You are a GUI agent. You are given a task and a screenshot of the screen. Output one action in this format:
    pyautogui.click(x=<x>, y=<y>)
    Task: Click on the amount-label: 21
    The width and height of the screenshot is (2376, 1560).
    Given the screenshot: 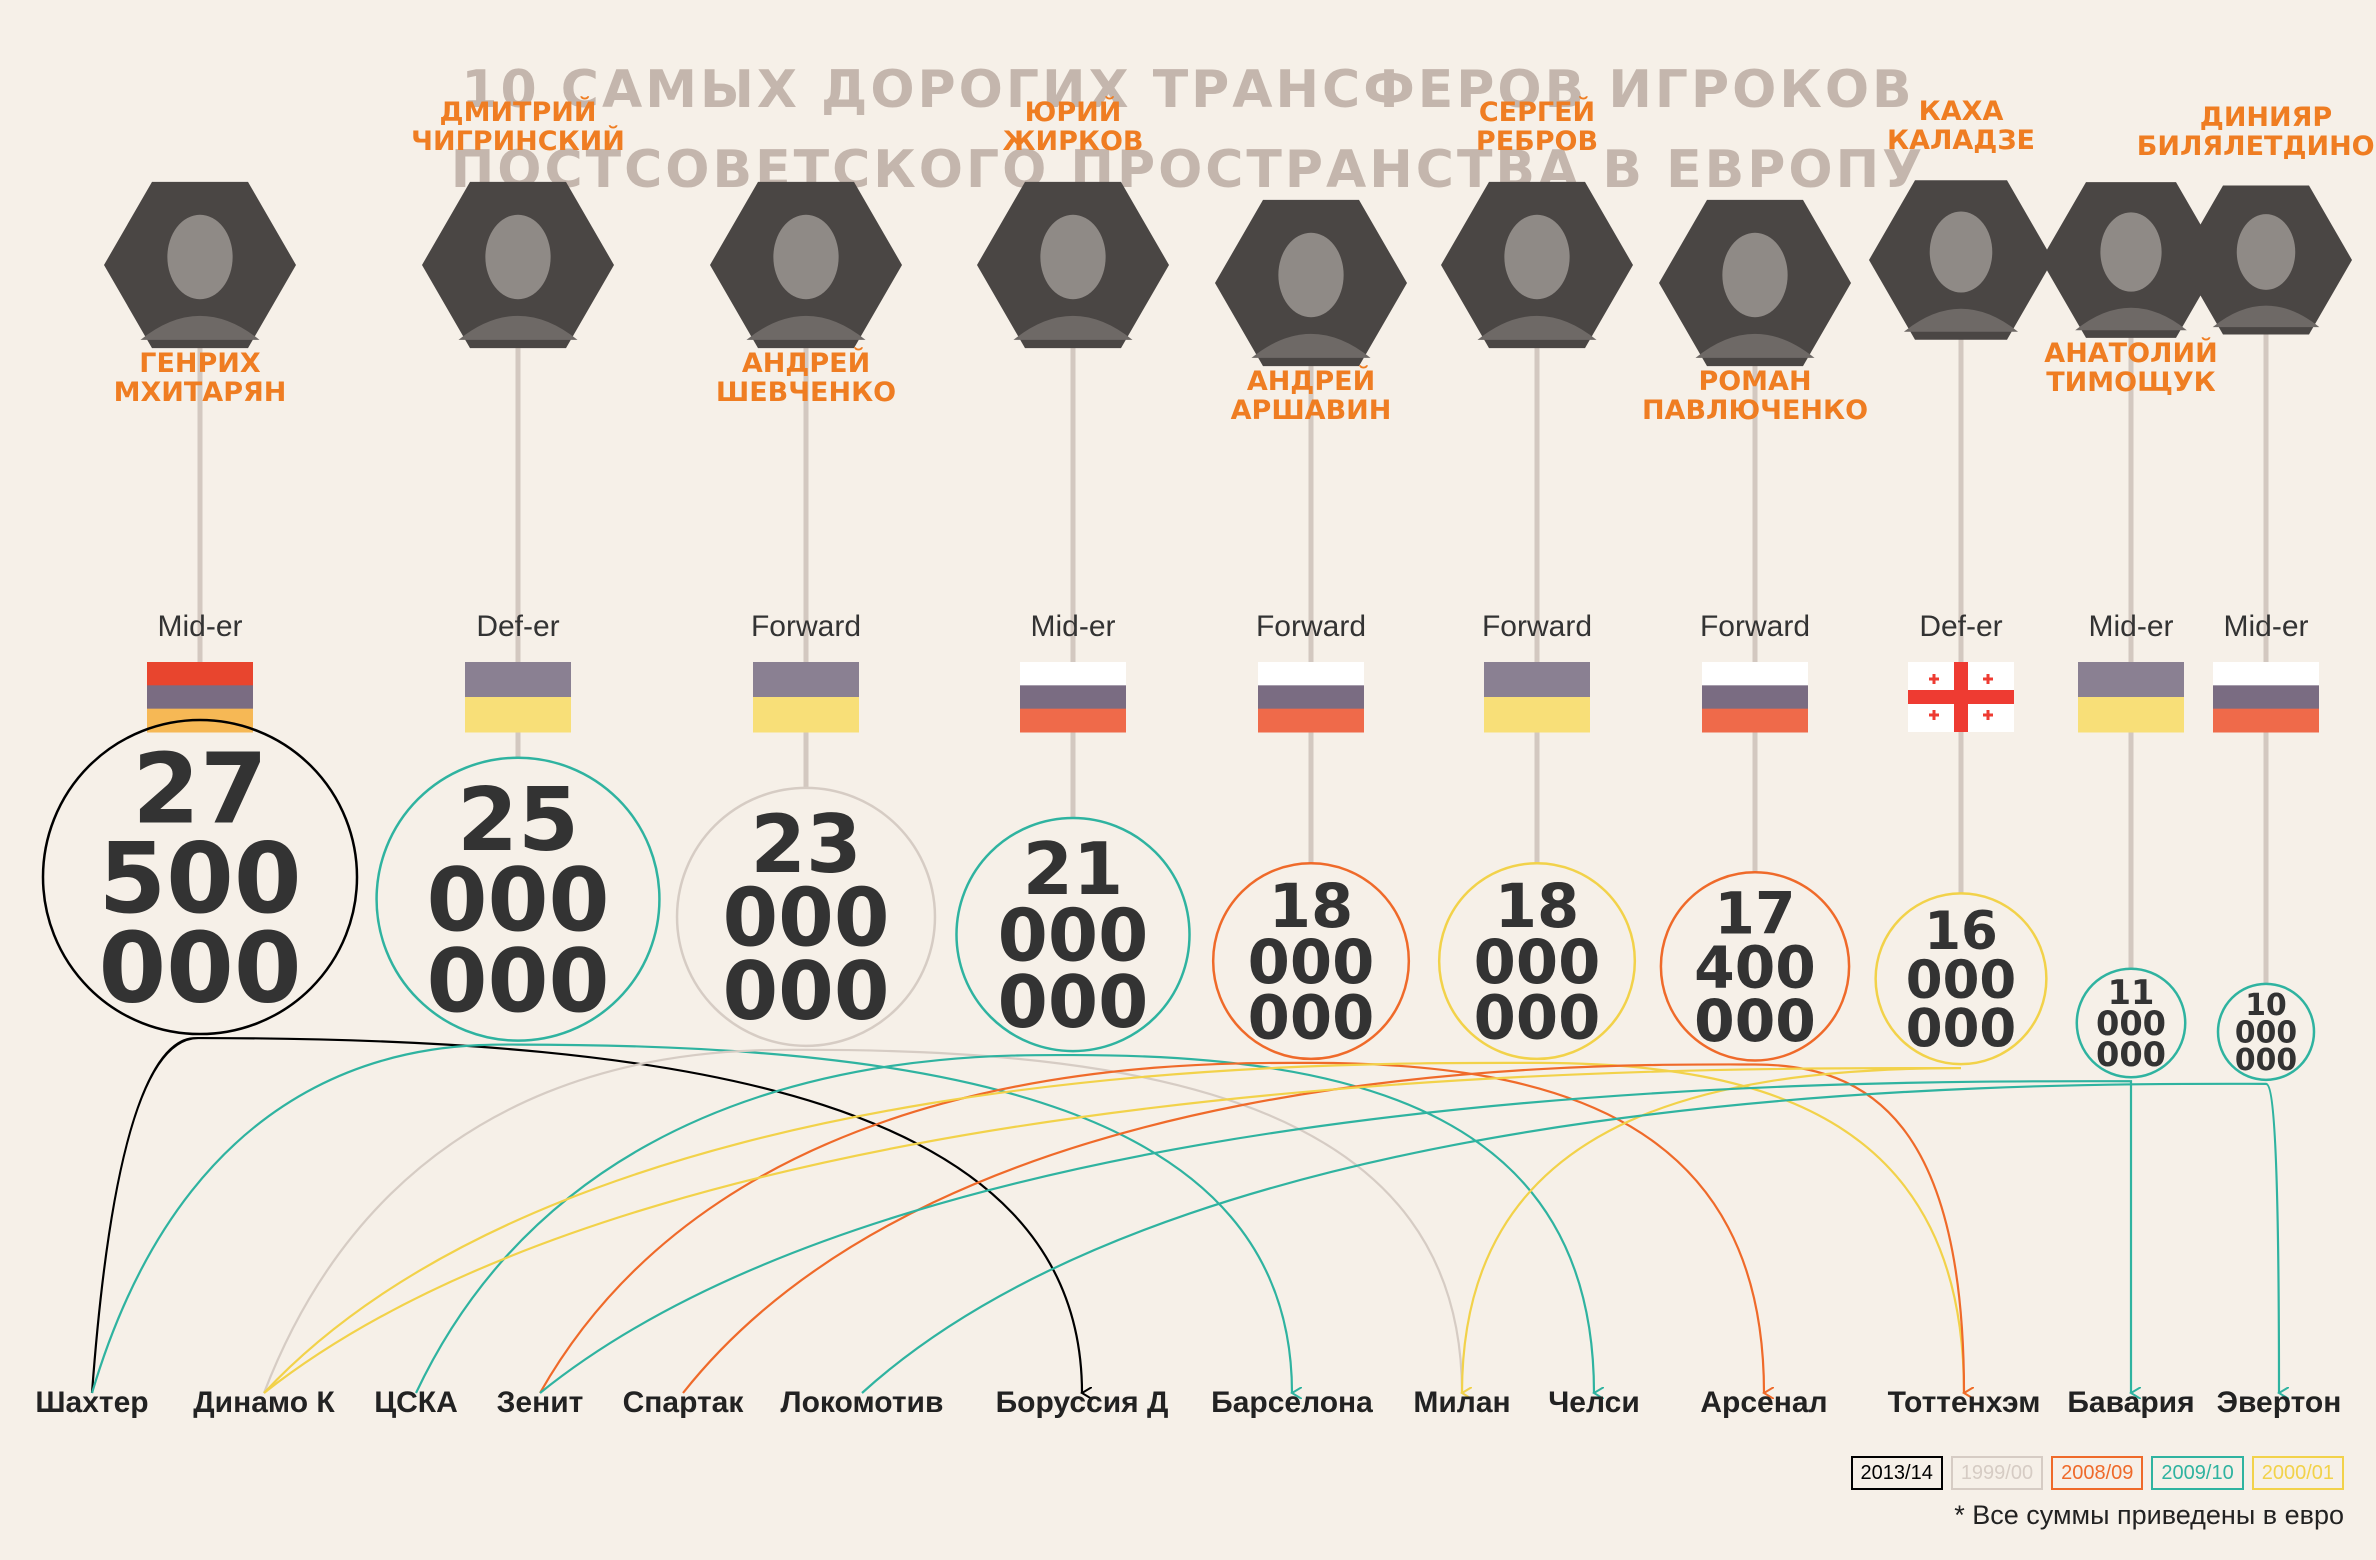 What is the action you would take?
    pyautogui.click(x=1073, y=870)
    